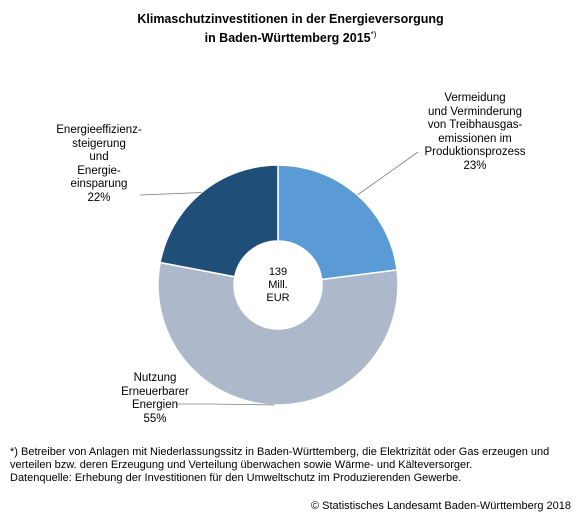 This screenshot has width=581, height=516. I want to click on center-total-currency: EUR, so click(278, 298).